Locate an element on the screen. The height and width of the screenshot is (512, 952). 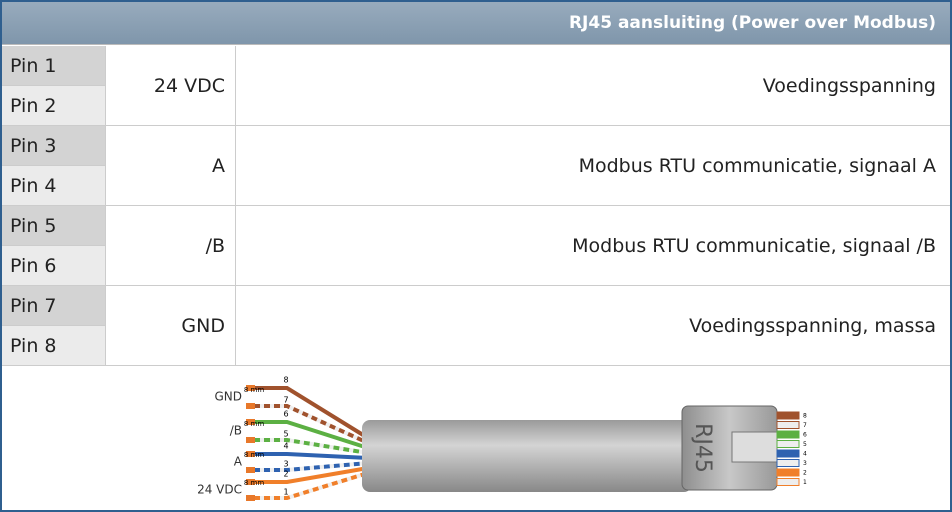
pin-label: Pin 2 is located at coordinates (54, 106).